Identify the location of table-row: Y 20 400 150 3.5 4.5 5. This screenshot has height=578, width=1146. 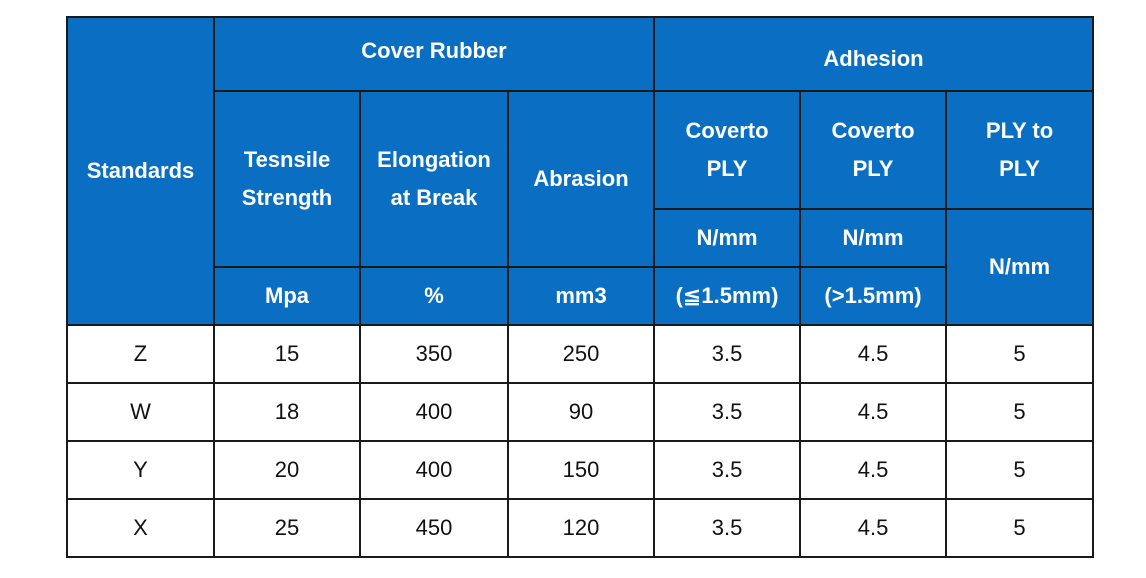
(580, 470).